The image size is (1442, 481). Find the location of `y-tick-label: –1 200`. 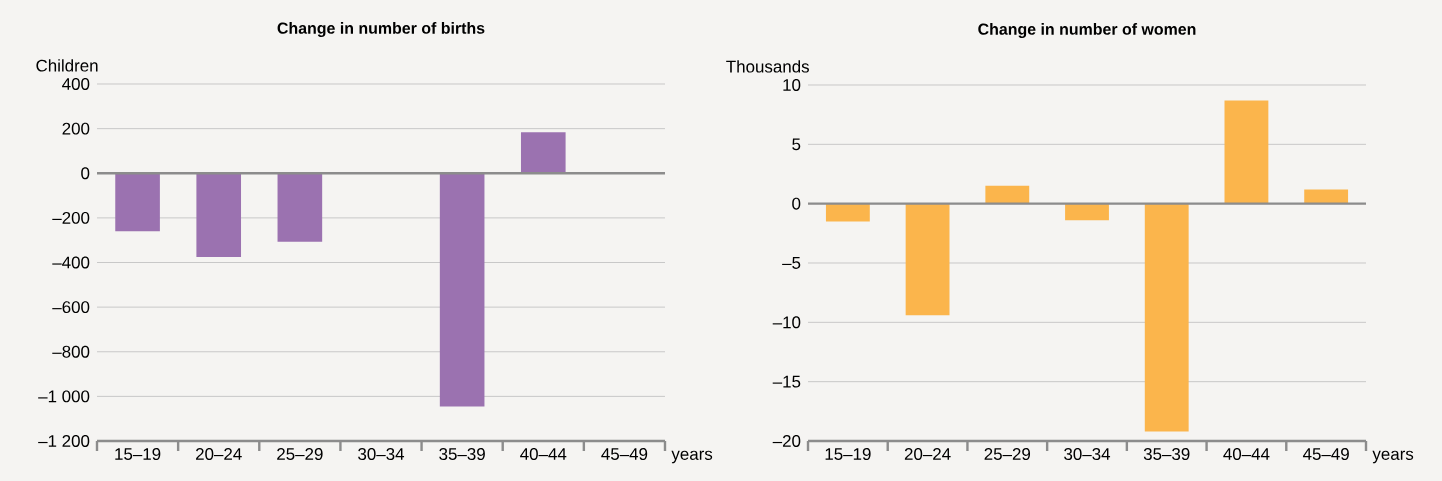

y-tick-label: –1 200 is located at coordinates (64, 441).